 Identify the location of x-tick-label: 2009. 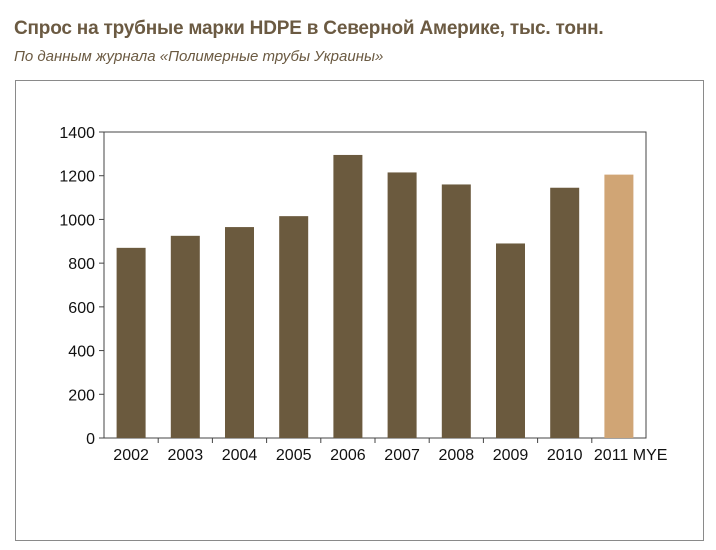
(511, 455).